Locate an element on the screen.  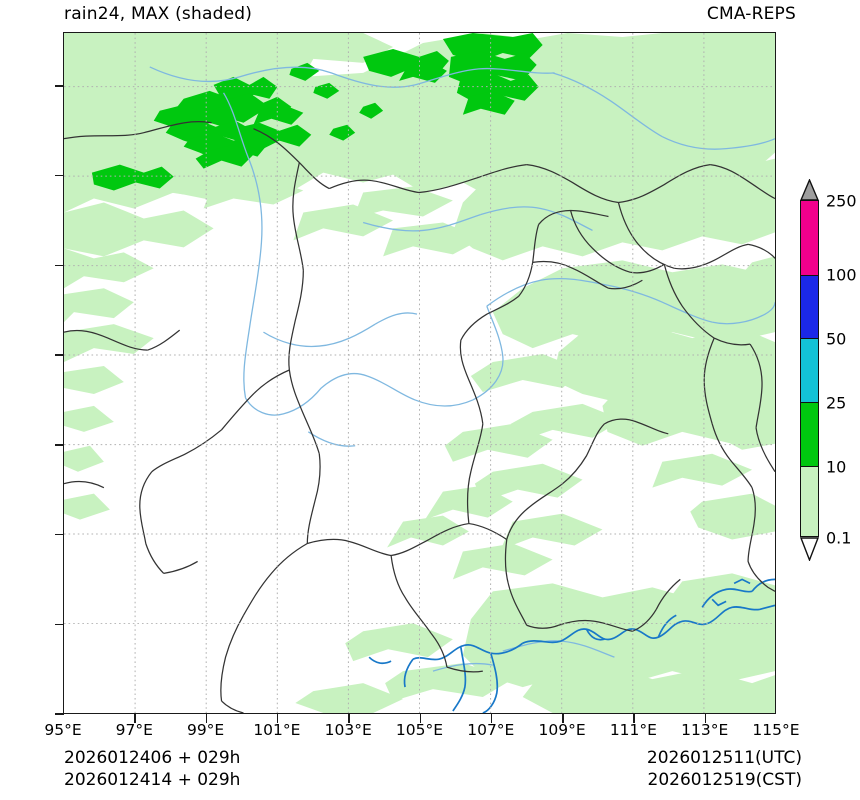
colorbar-label: 25 is located at coordinates (836, 403).